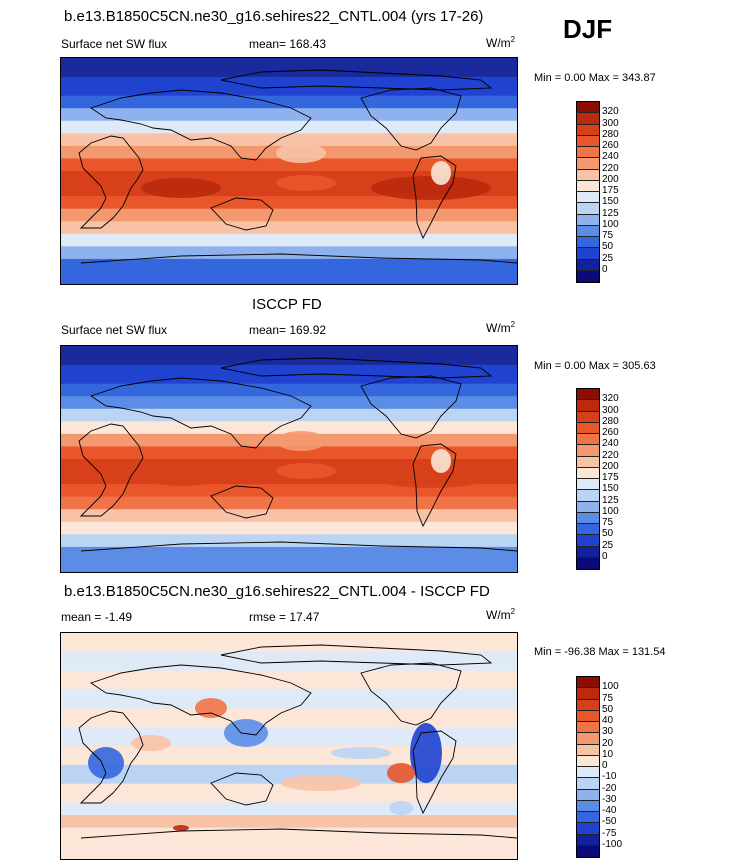 The height and width of the screenshot is (865, 732). Describe the element at coordinates (609, 822) in the screenshot. I see `colorbar-label: -50` at that location.